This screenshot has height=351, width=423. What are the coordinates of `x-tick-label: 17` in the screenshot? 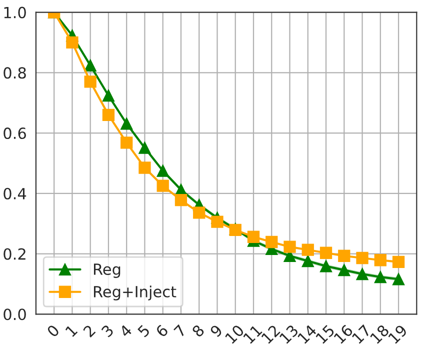 It's located at (362, 334).